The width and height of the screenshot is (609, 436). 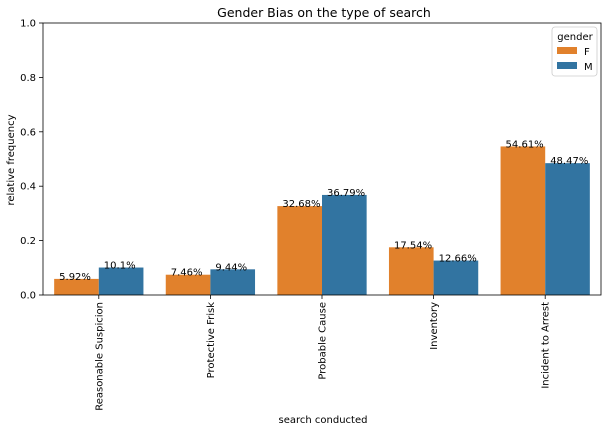 What do you see at coordinates (231, 267) in the screenshot?
I see `bar-value-label: 9.44%` at bounding box center [231, 267].